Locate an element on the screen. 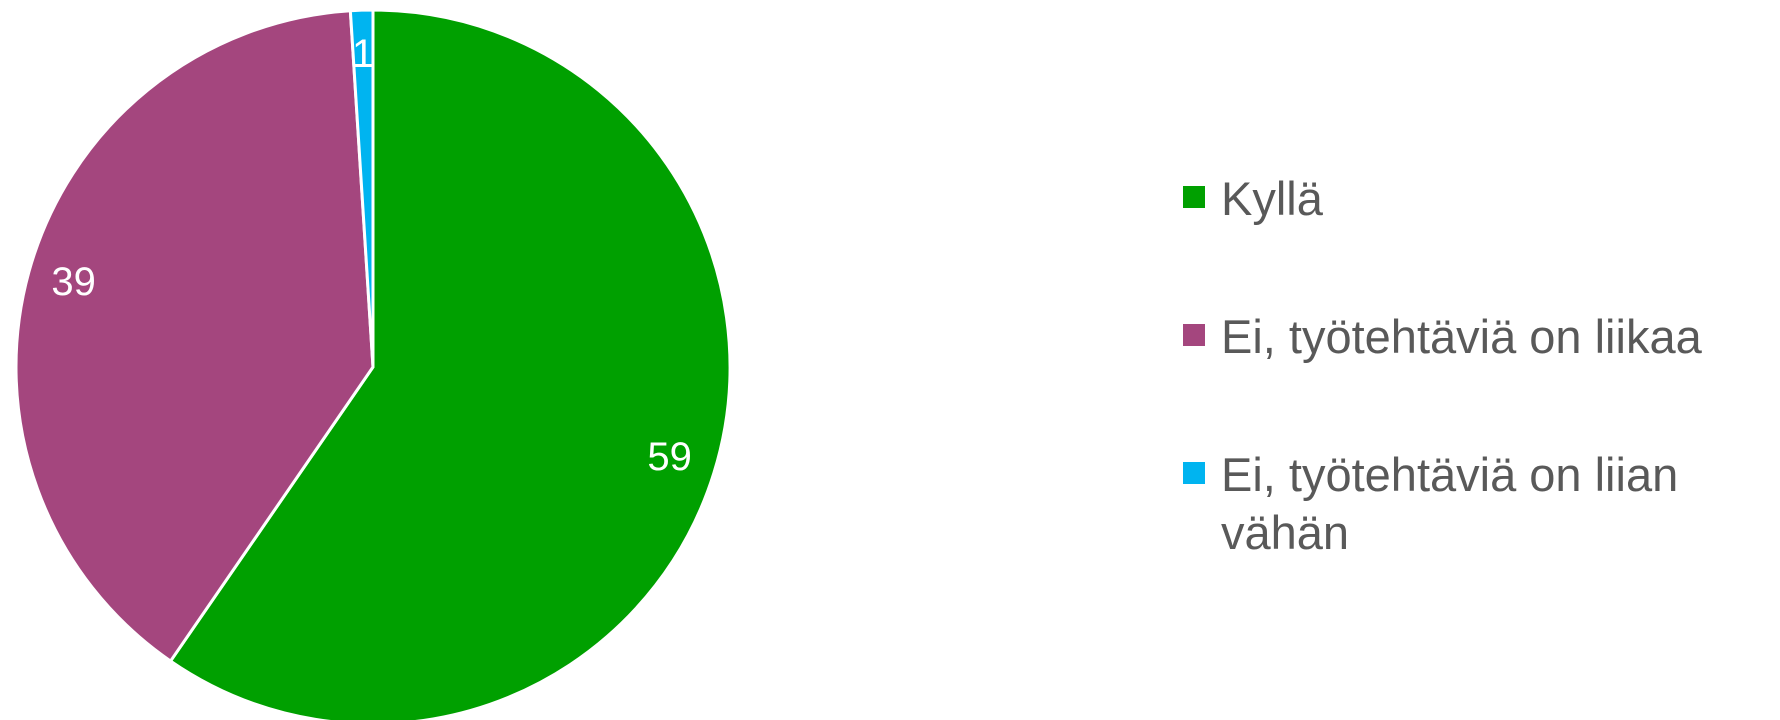 This screenshot has width=1780, height=720. data-label: 59 is located at coordinates (669, 457).